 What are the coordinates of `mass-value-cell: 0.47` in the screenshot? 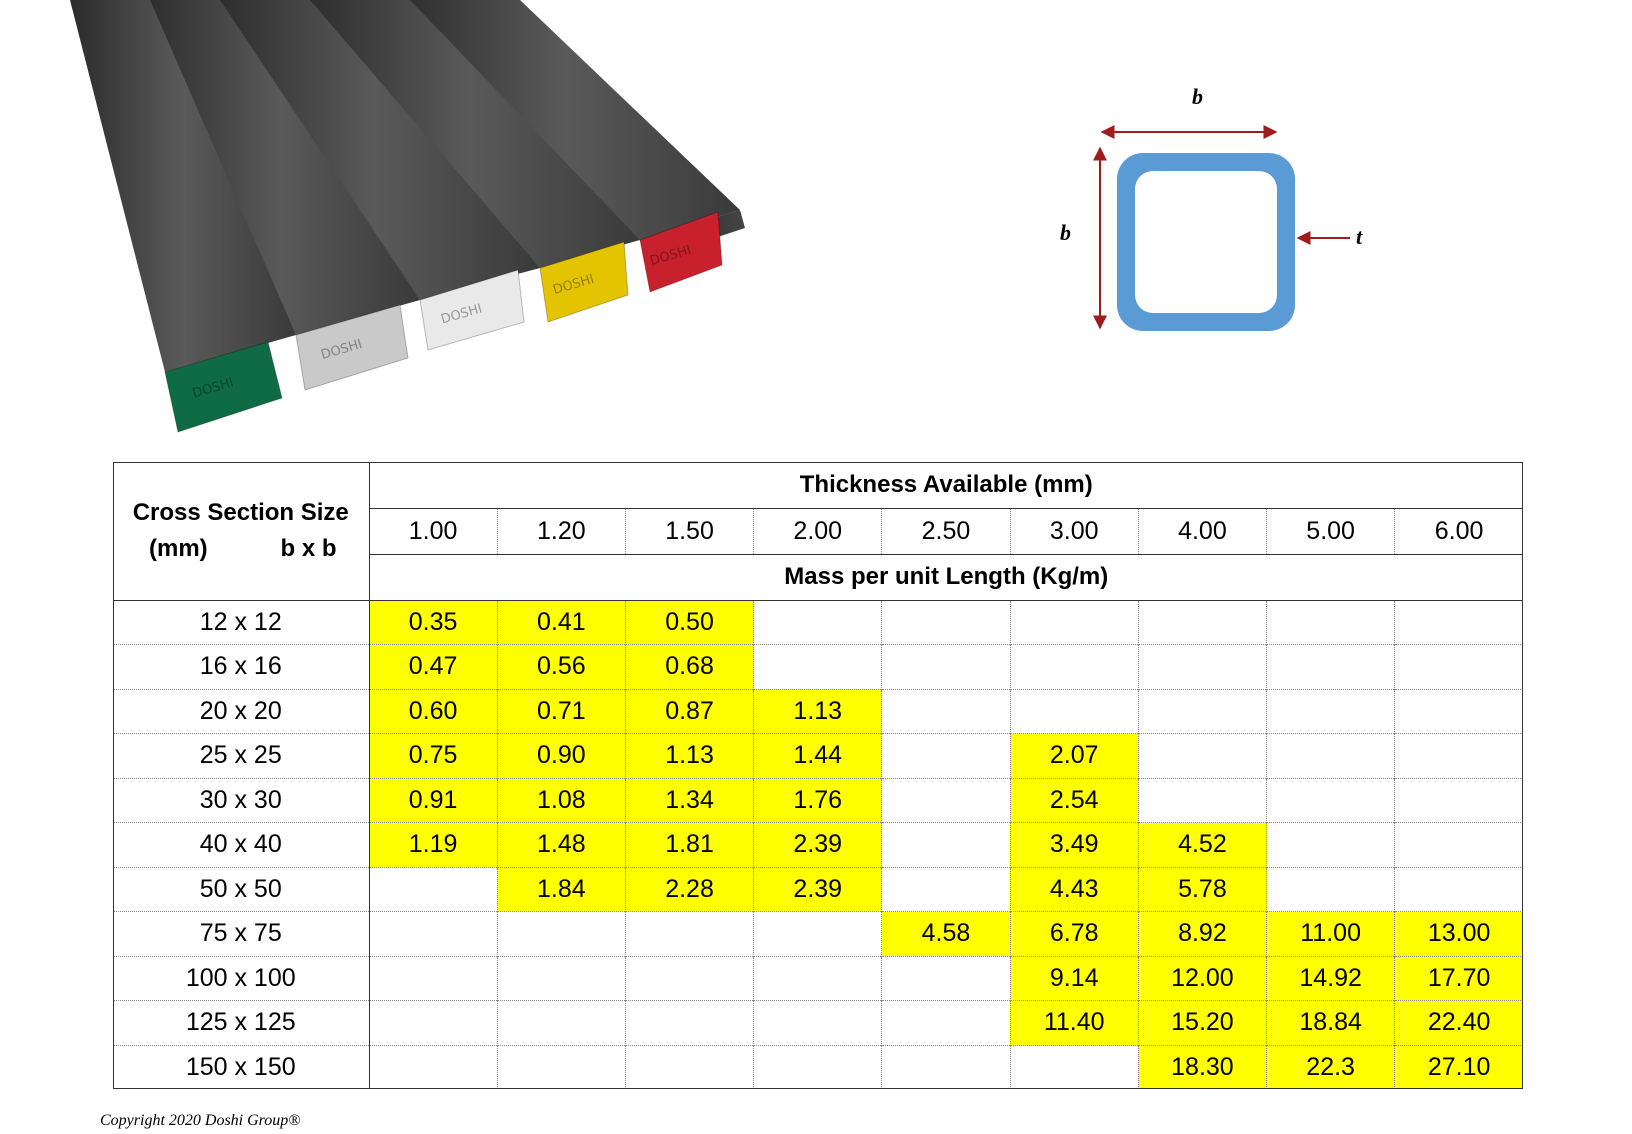 It's located at (433, 667).